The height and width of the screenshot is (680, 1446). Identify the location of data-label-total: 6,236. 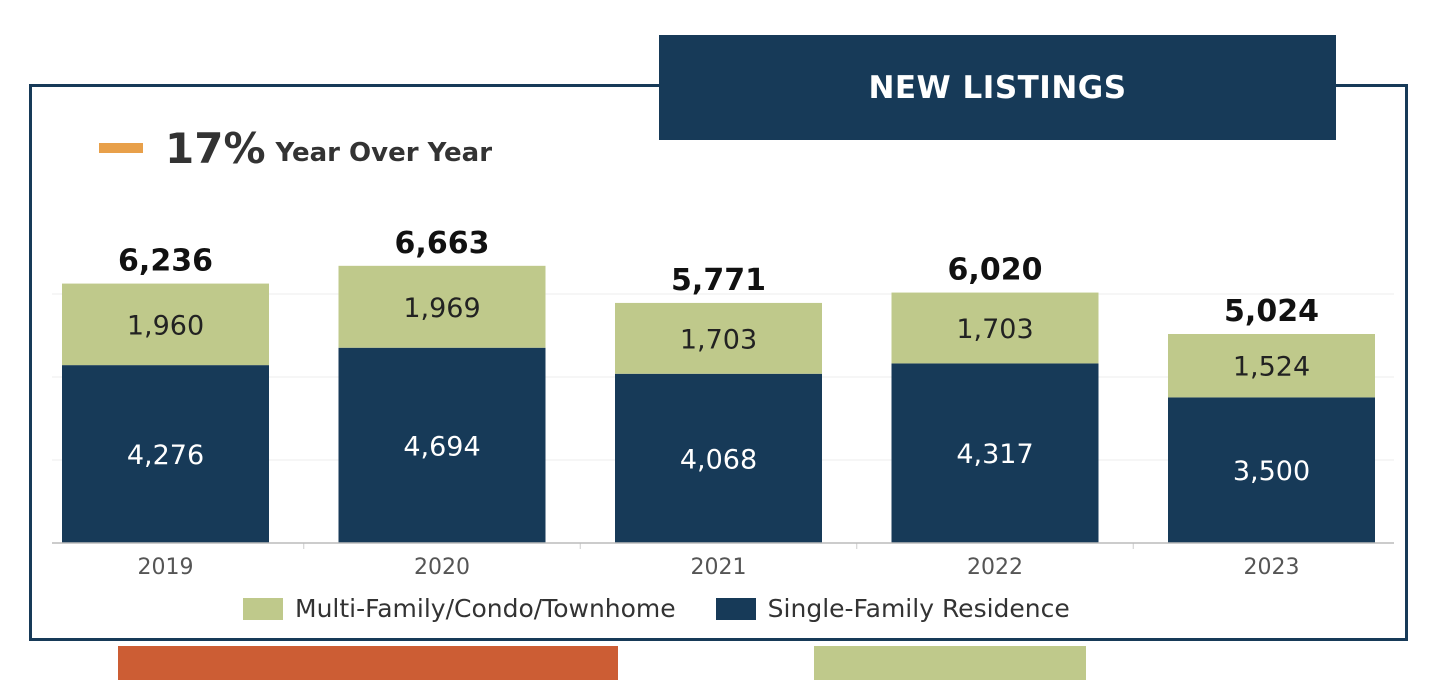
(165, 261).